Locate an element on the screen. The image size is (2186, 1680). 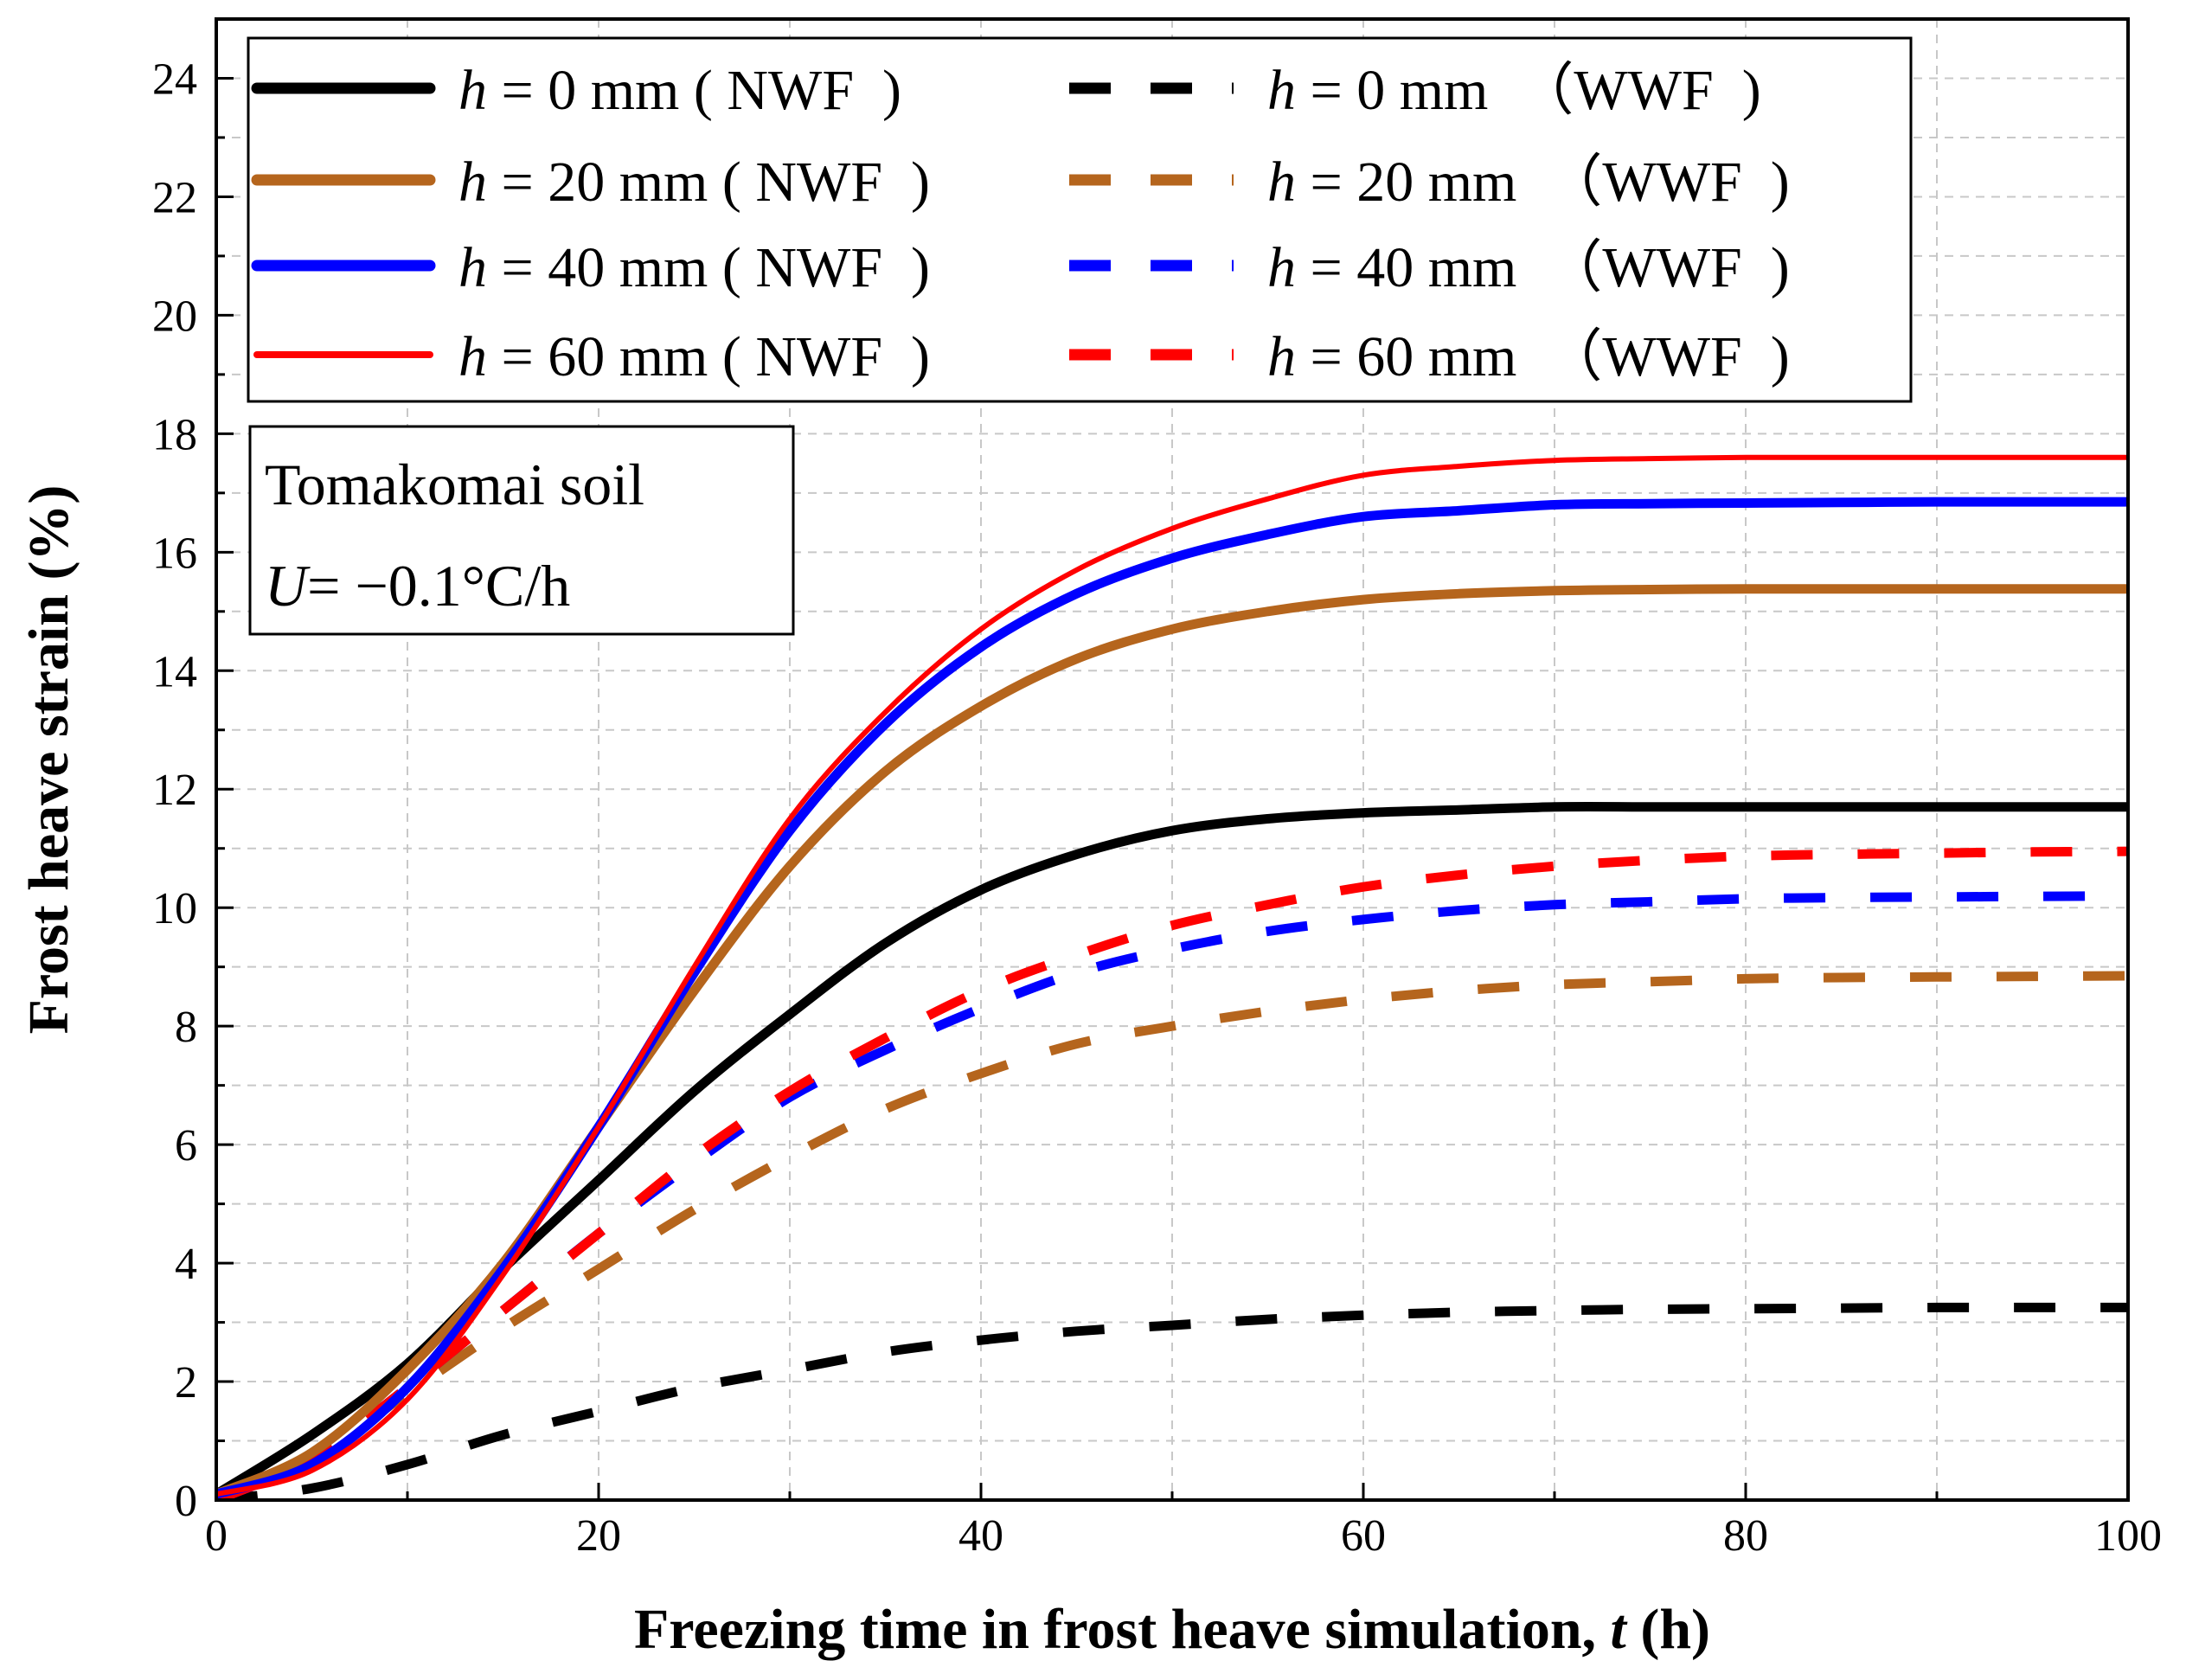
x-tick-label: 40 is located at coordinates (980, 1536).